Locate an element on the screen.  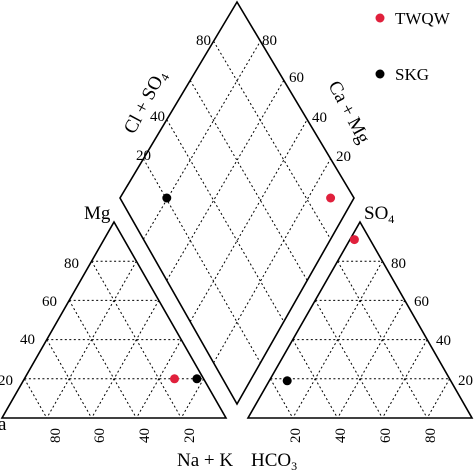
cation-bottom-tick-80: 80 is located at coordinates (56, 435).